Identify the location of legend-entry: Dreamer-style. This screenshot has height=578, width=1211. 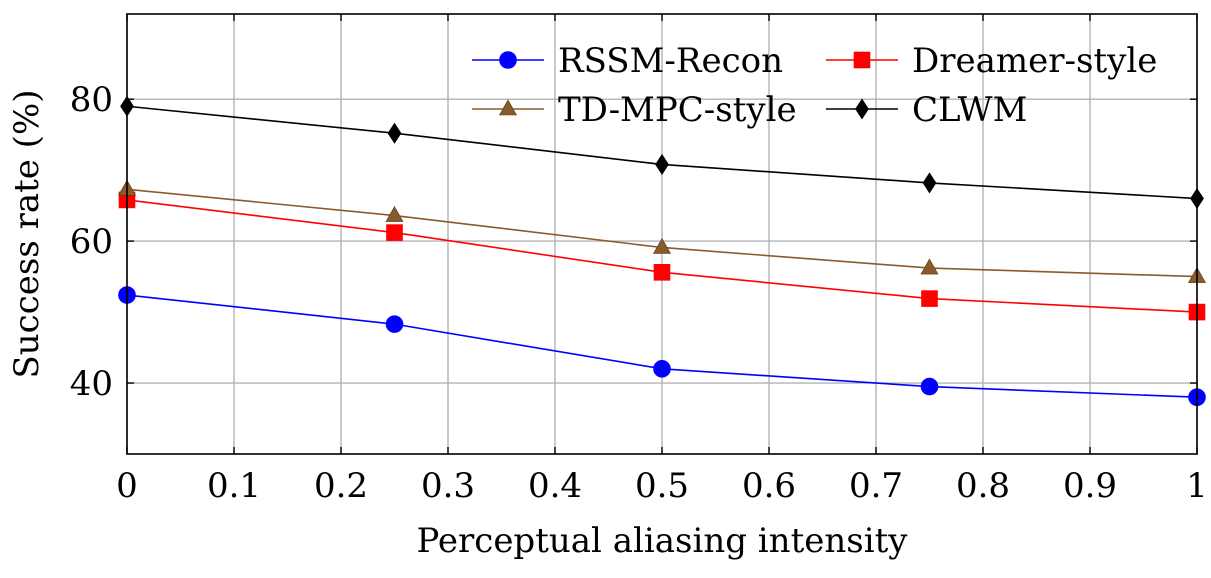
(991, 61).